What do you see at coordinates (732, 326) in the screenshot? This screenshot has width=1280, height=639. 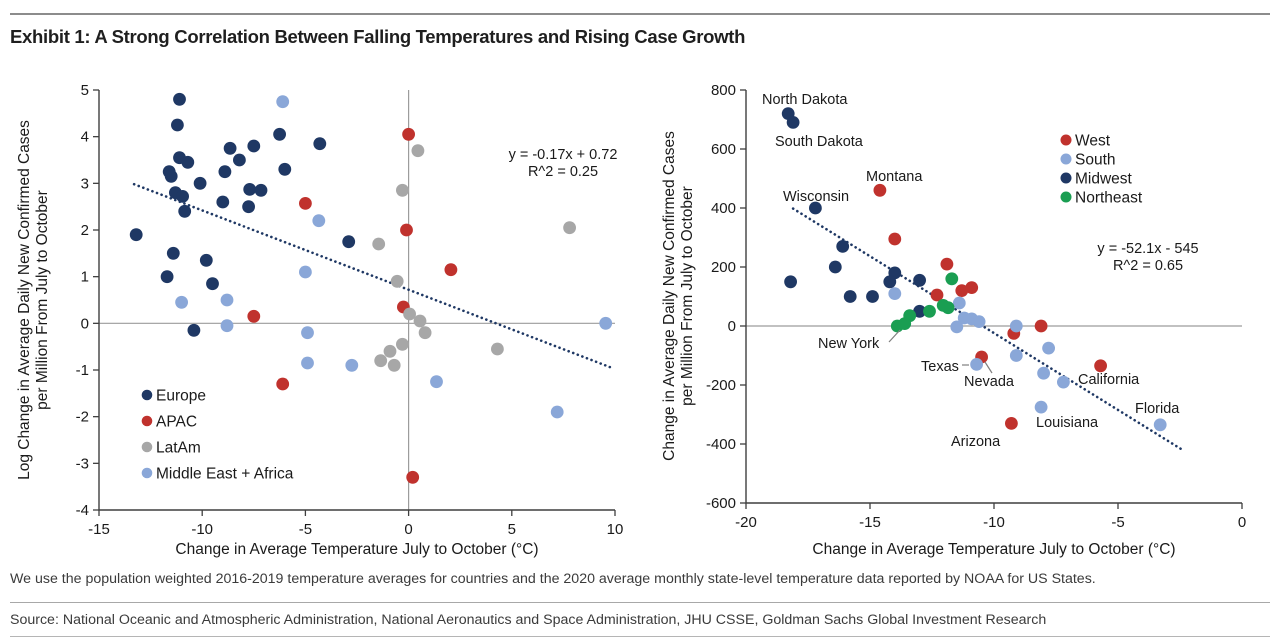 I see `y-tick-label: 0` at bounding box center [732, 326].